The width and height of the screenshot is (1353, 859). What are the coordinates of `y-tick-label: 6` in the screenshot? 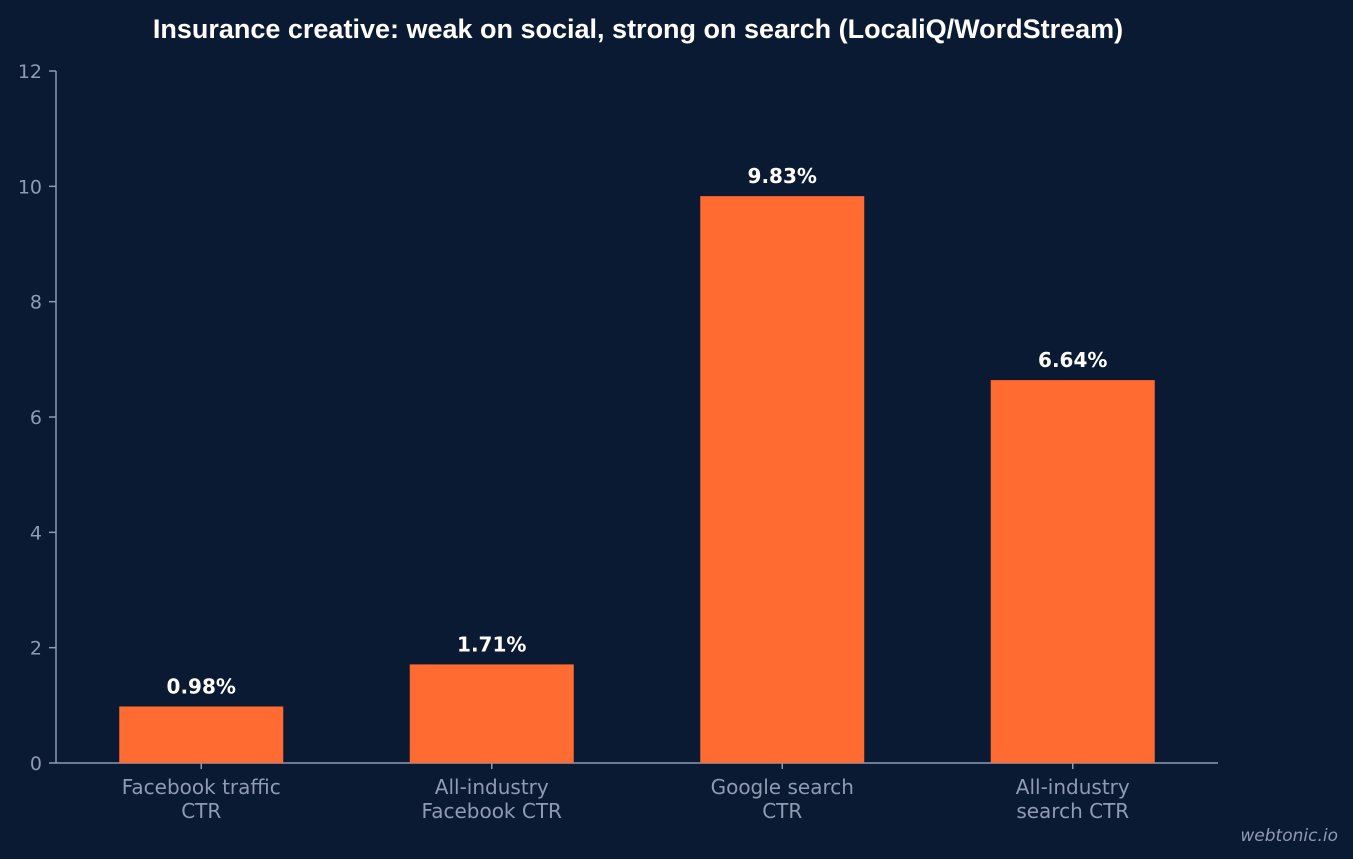 It's located at (36, 418).